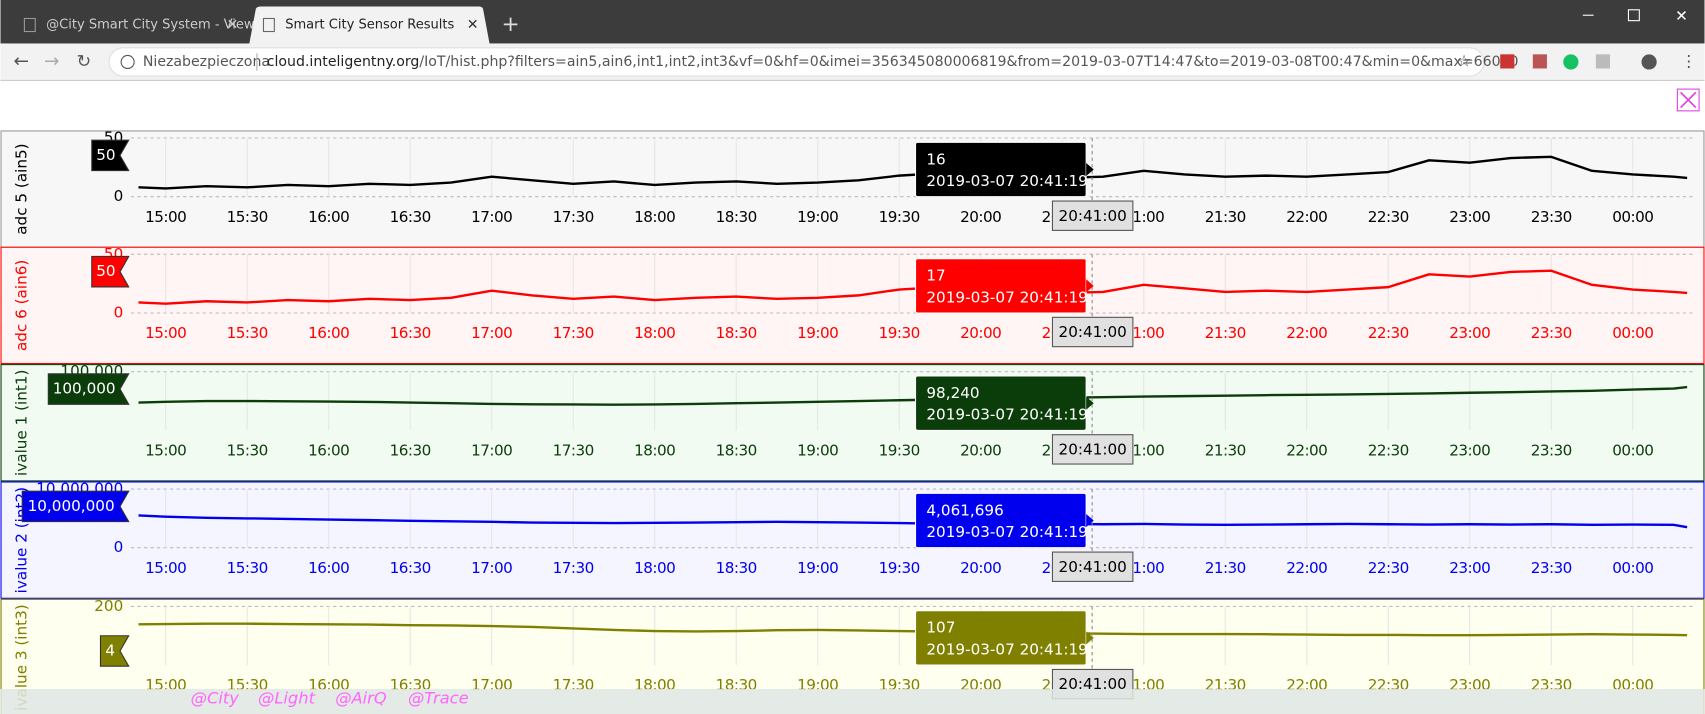 The height and width of the screenshot is (714, 1705). I want to click on y-axis-label: adc 6 (ain6), so click(22, 305).